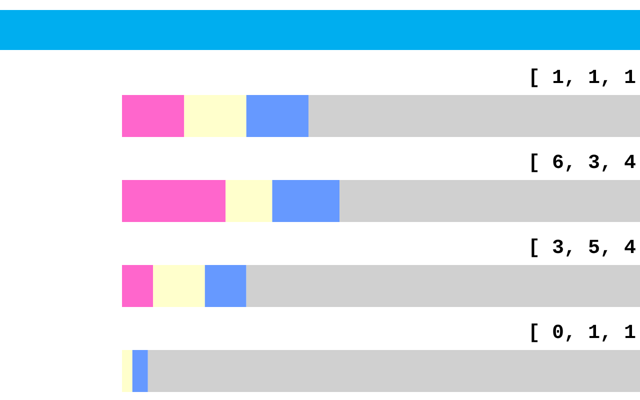  What do you see at coordinates (582, 78) in the screenshot?
I see `annotation: [ 1, 1, 1` at bounding box center [582, 78].